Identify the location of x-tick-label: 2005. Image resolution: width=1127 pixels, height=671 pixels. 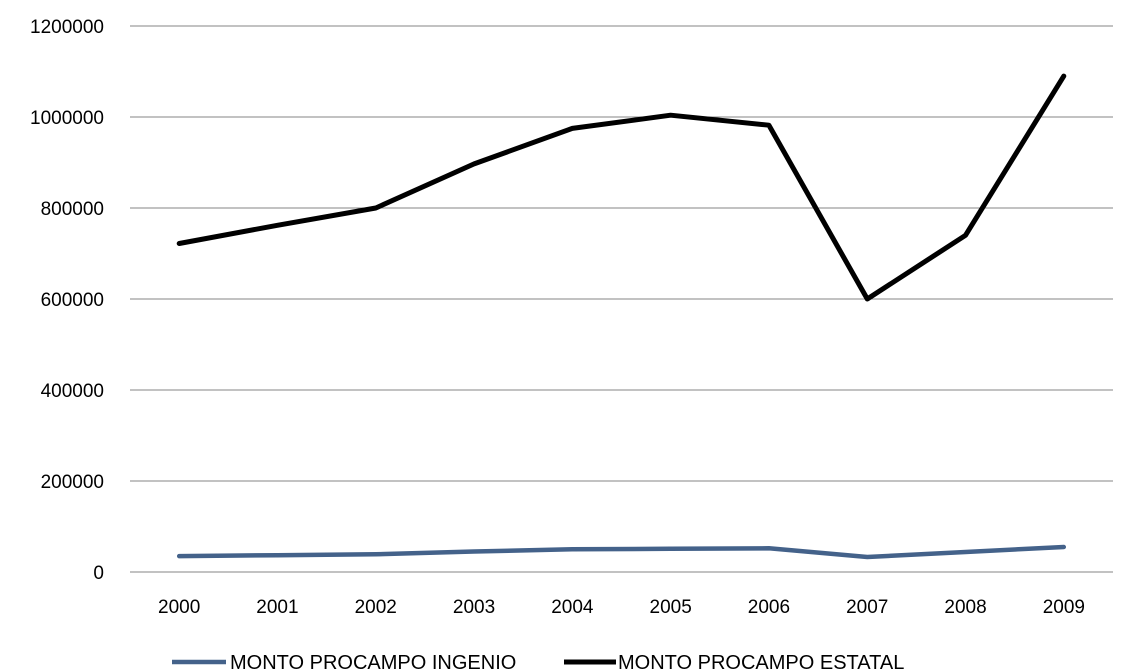
(671, 607).